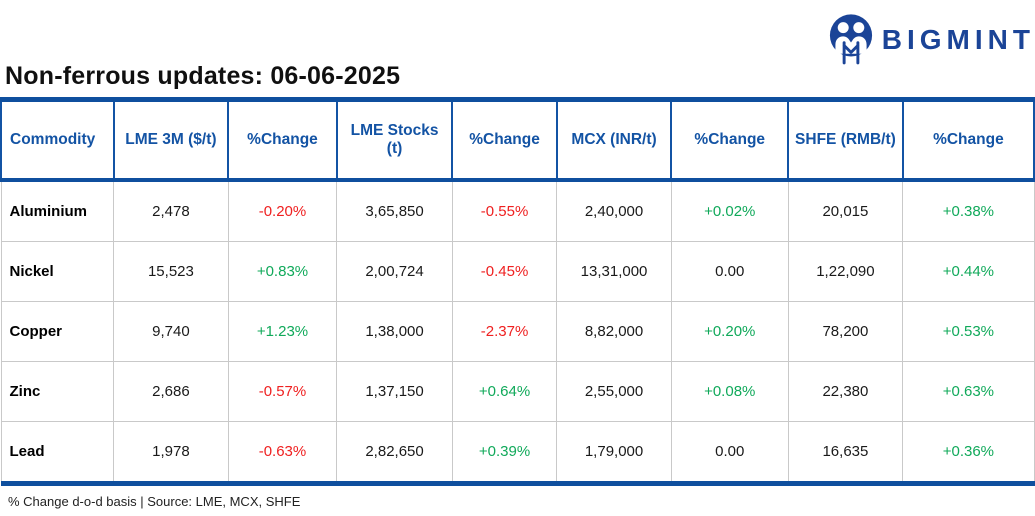  What do you see at coordinates (282, 331) in the screenshot?
I see `cell-change: +1.23%` at bounding box center [282, 331].